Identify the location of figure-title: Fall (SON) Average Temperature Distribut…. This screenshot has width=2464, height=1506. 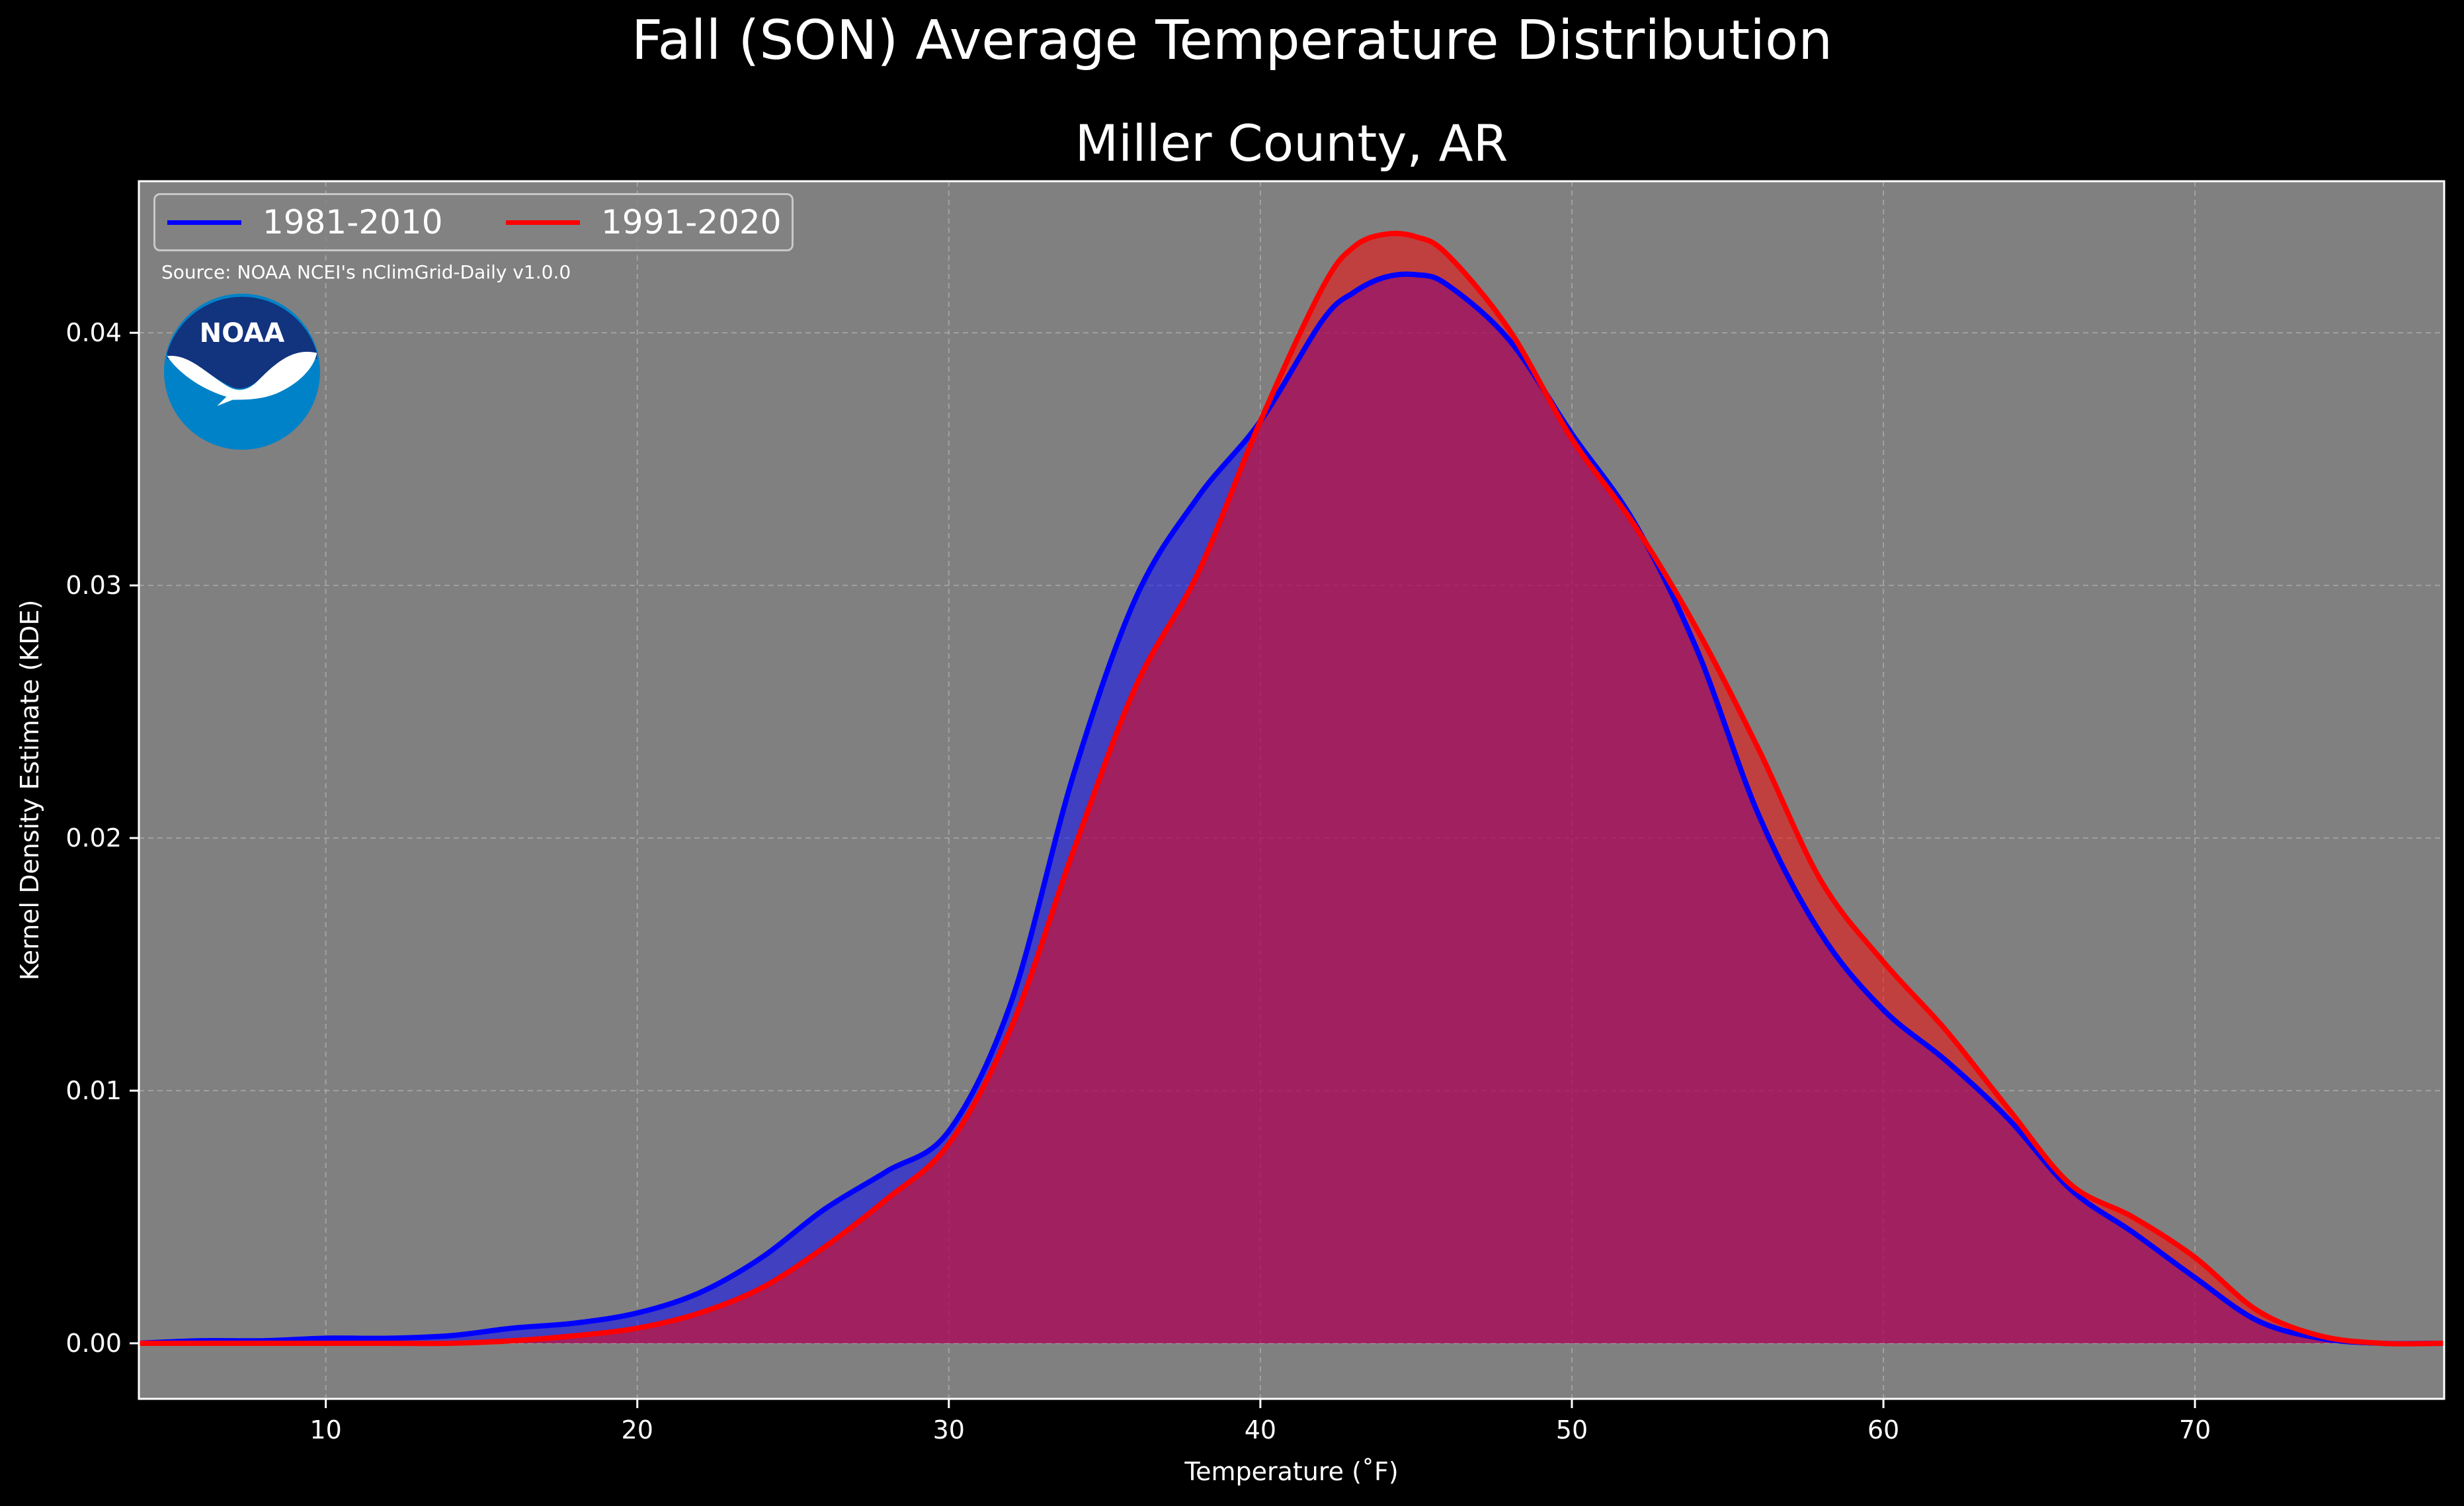
(1232, 40).